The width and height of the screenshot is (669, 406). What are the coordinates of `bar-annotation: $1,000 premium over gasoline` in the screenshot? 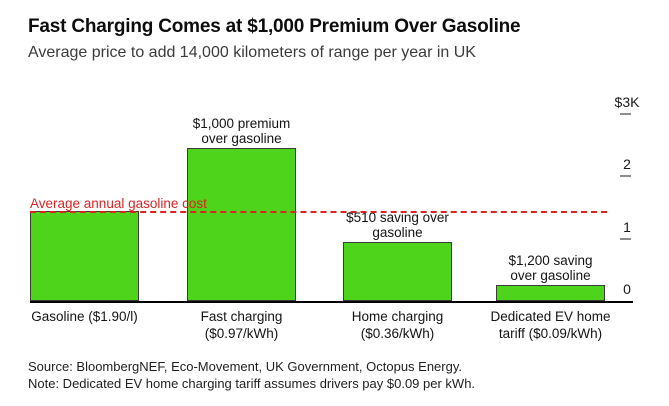 It's located at (241, 131).